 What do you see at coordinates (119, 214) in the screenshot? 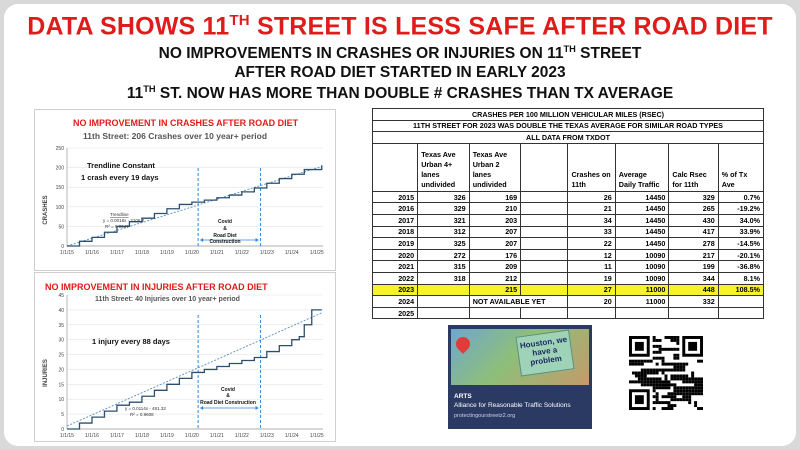
I see `trend-label: Trendline` at bounding box center [119, 214].